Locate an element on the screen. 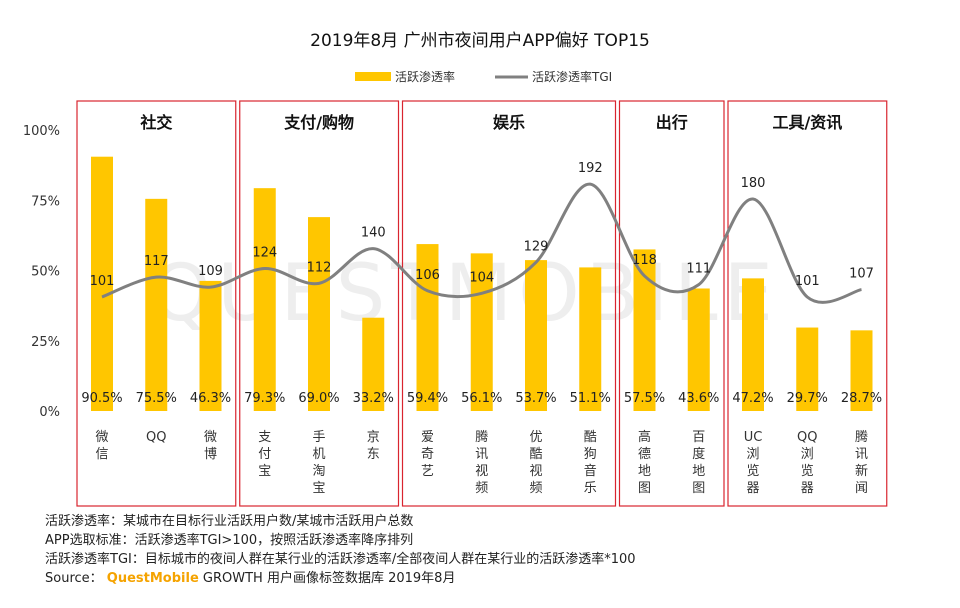 Image resolution: width=960 pixels, height=608 pixels. x-category-label: 京东 is located at coordinates (373, 446).